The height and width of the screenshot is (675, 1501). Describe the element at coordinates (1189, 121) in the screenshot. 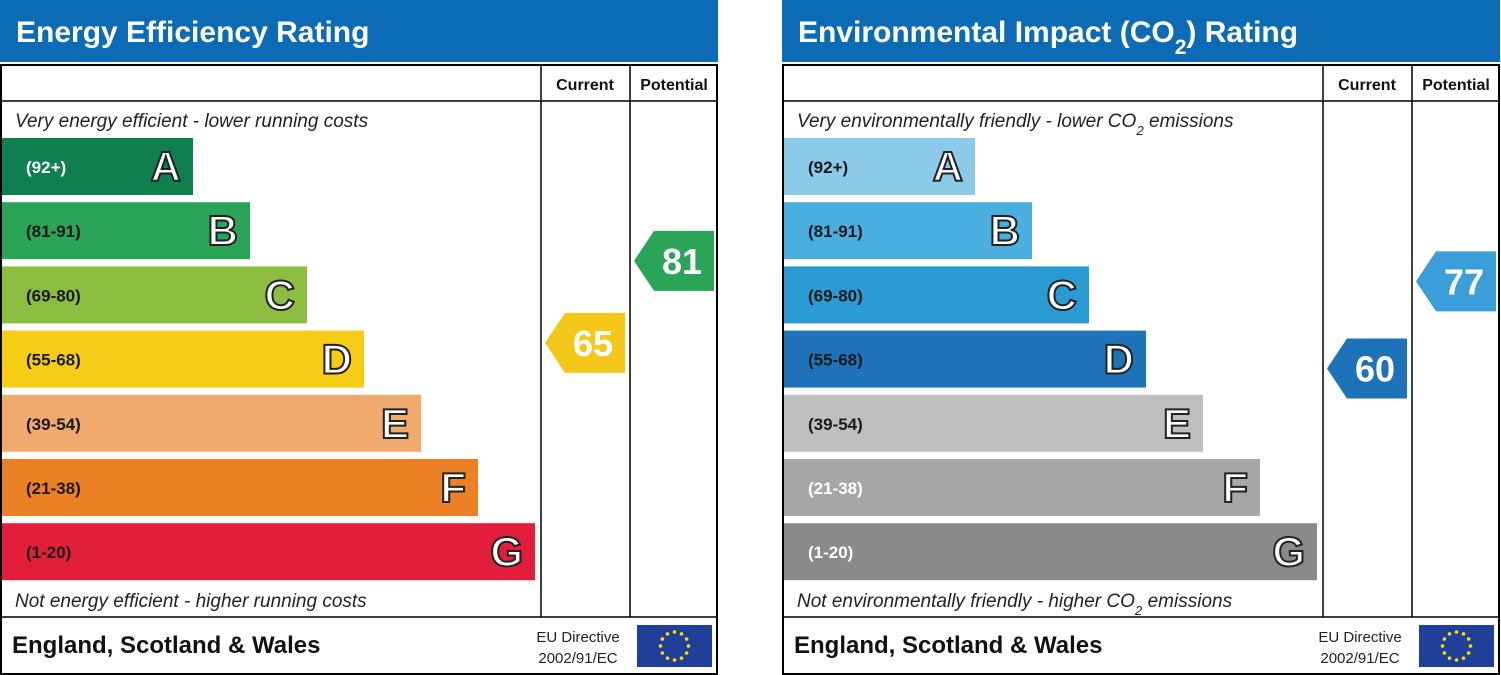

I see `top-note-part: emissions` at that location.